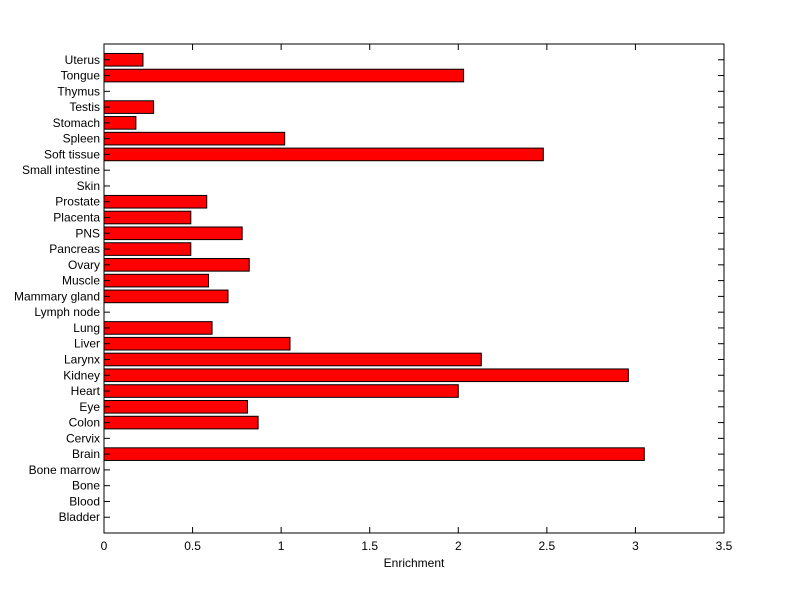 This screenshot has height=599, width=800. What do you see at coordinates (65, 470) in the screenshot?
I see `y-tick-label-bone-marrow: Bone marrow` at bounding box center [65, 470].